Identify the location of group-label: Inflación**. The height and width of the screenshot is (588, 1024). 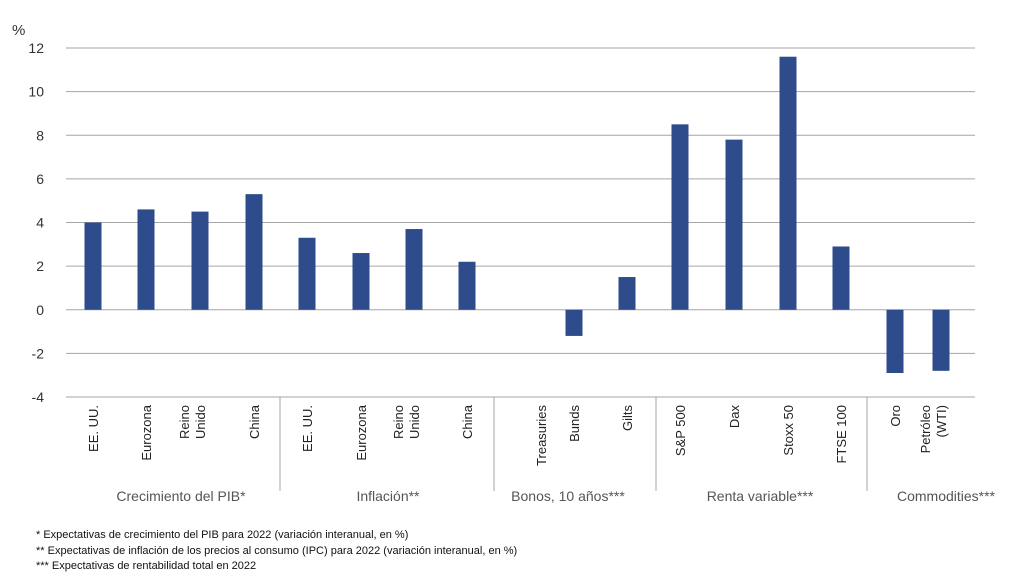
(388, 496).